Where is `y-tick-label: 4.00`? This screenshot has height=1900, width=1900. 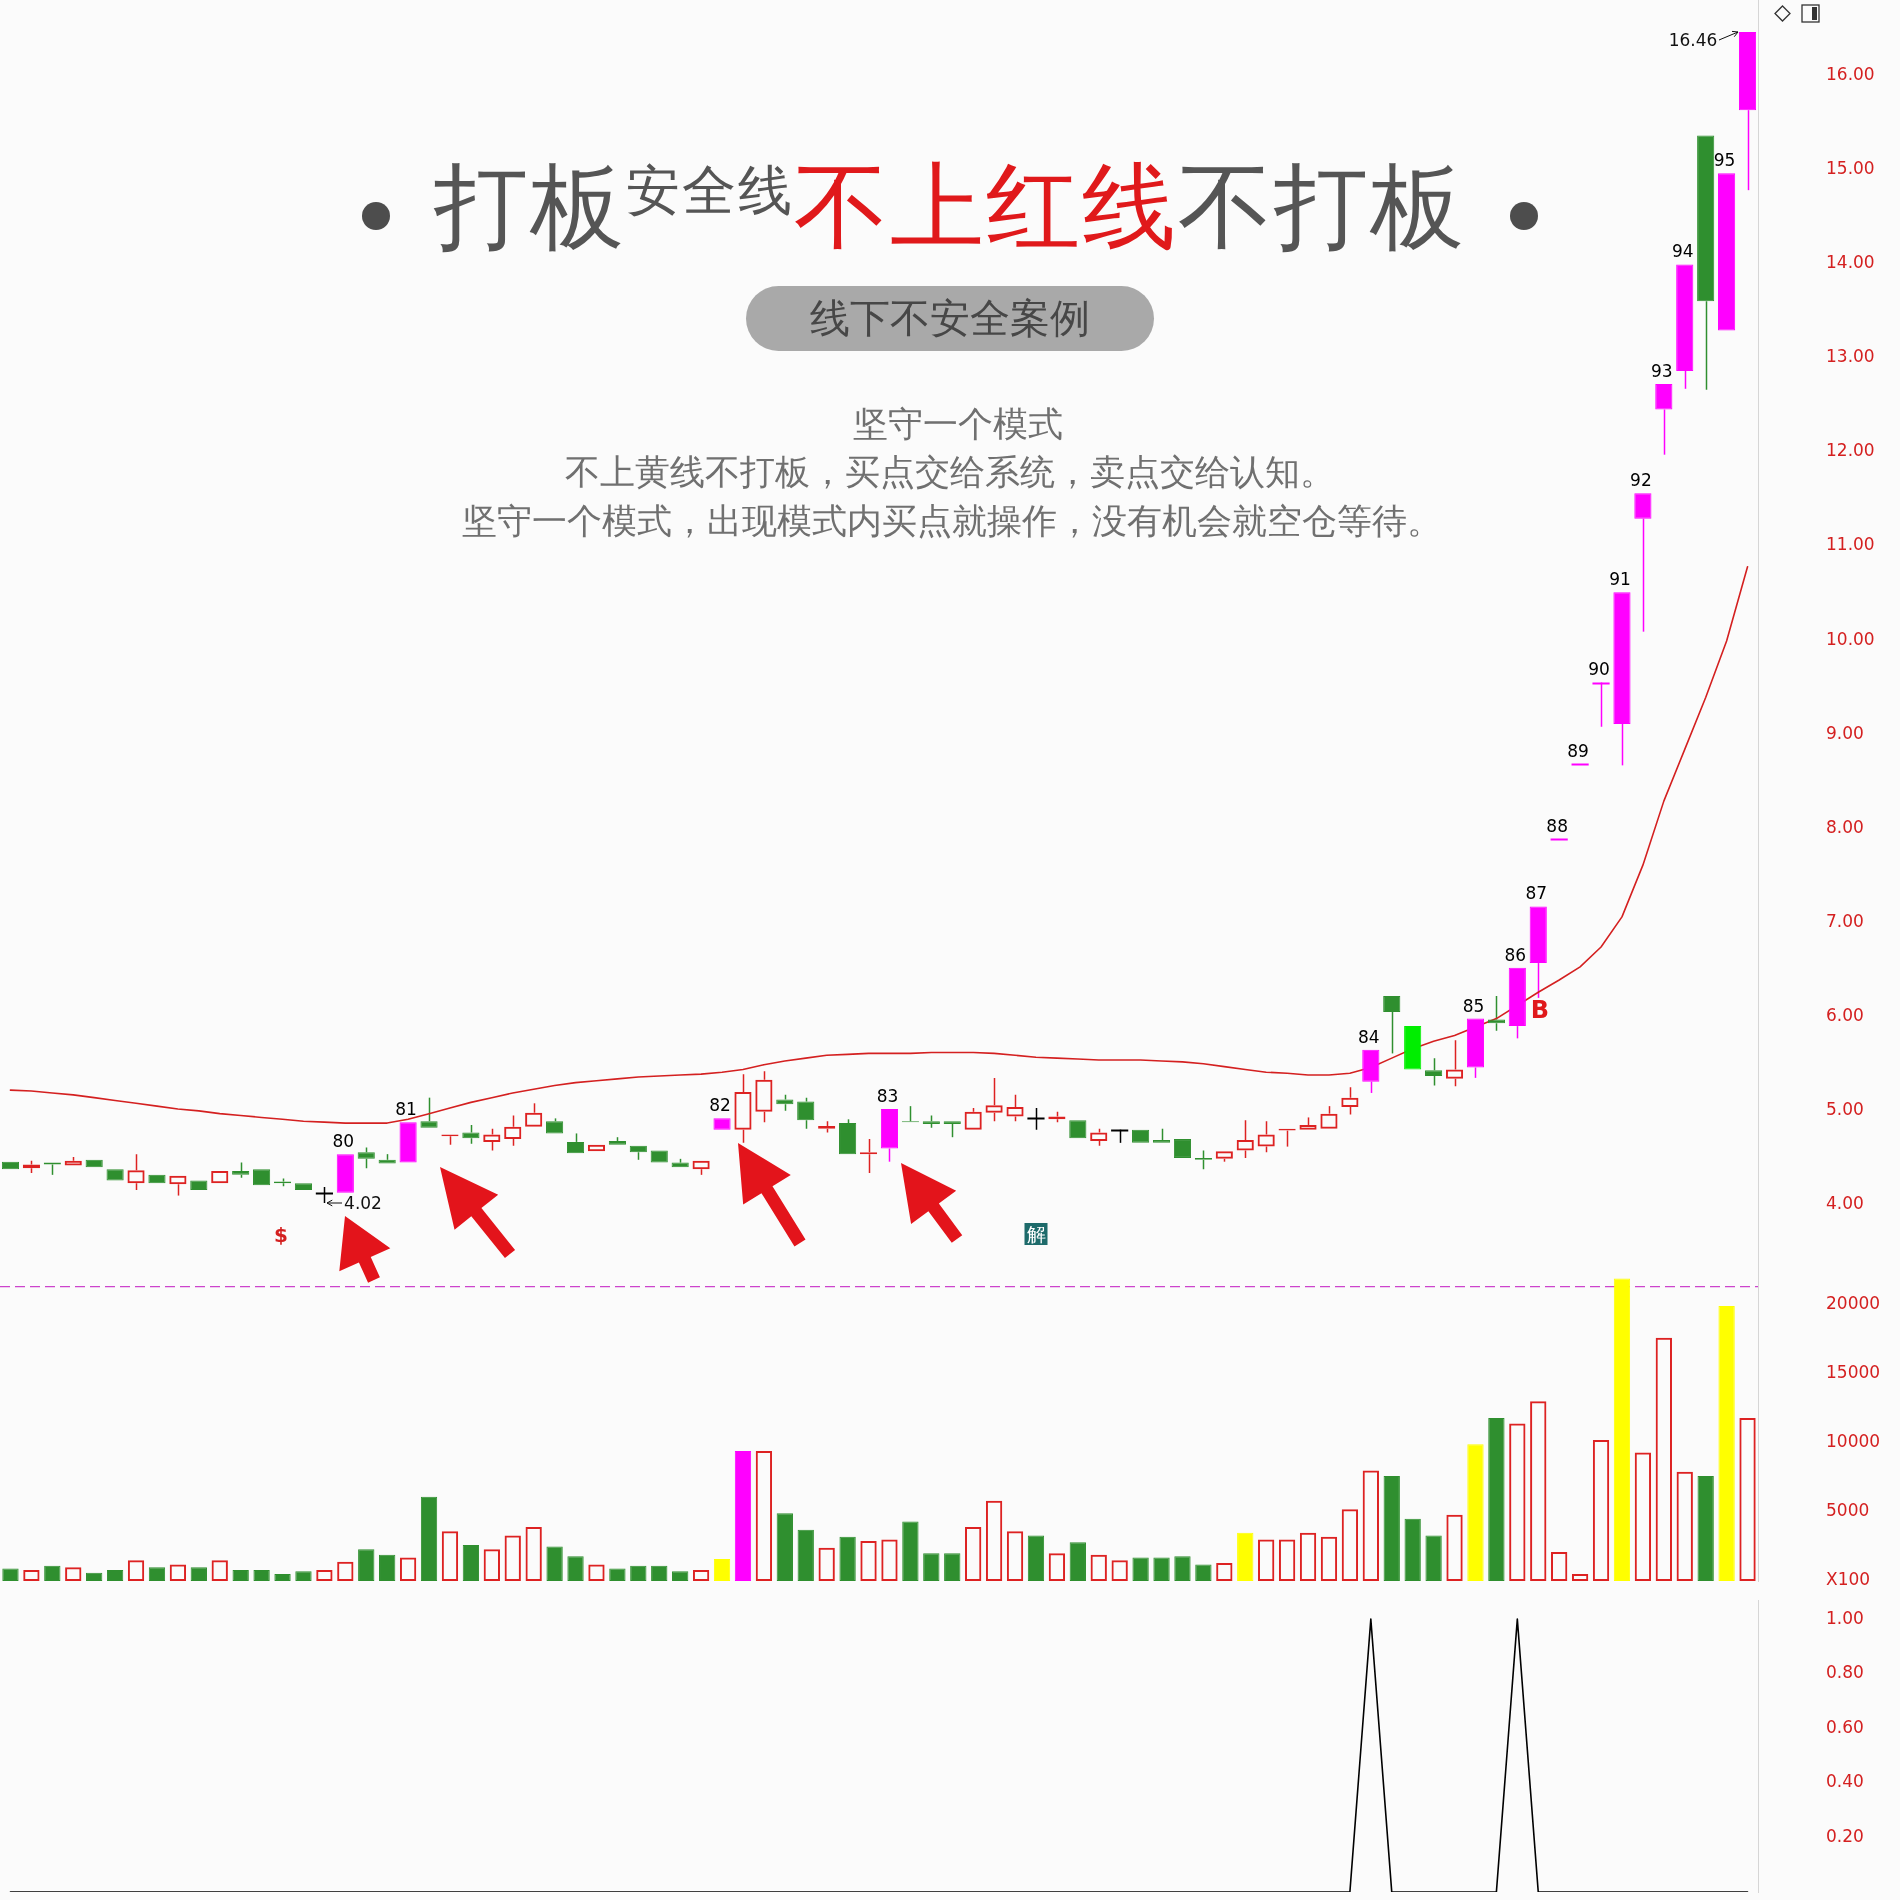
y-tick-label: 4.00 is located at coordinates (1845, 1203).